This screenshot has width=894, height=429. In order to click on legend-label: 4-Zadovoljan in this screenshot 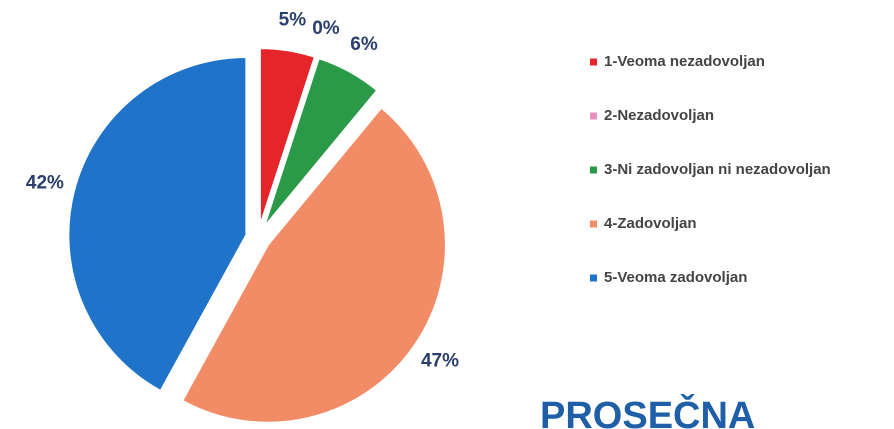, I will do `click(650, 223)`.